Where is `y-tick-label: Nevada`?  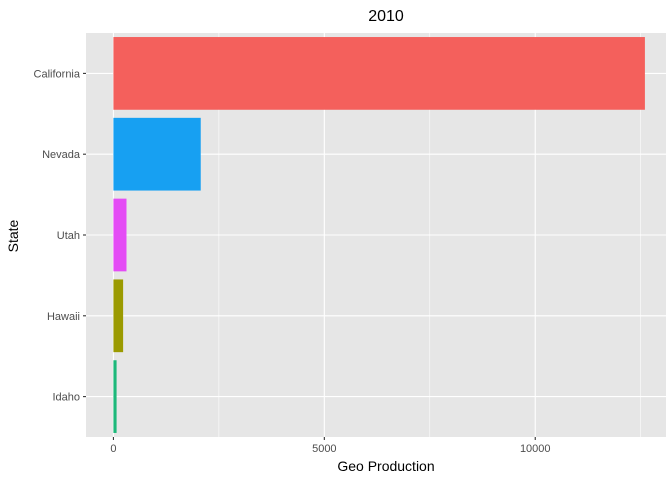 y-tick-label: Nevada is located at coordinates (61, 155).